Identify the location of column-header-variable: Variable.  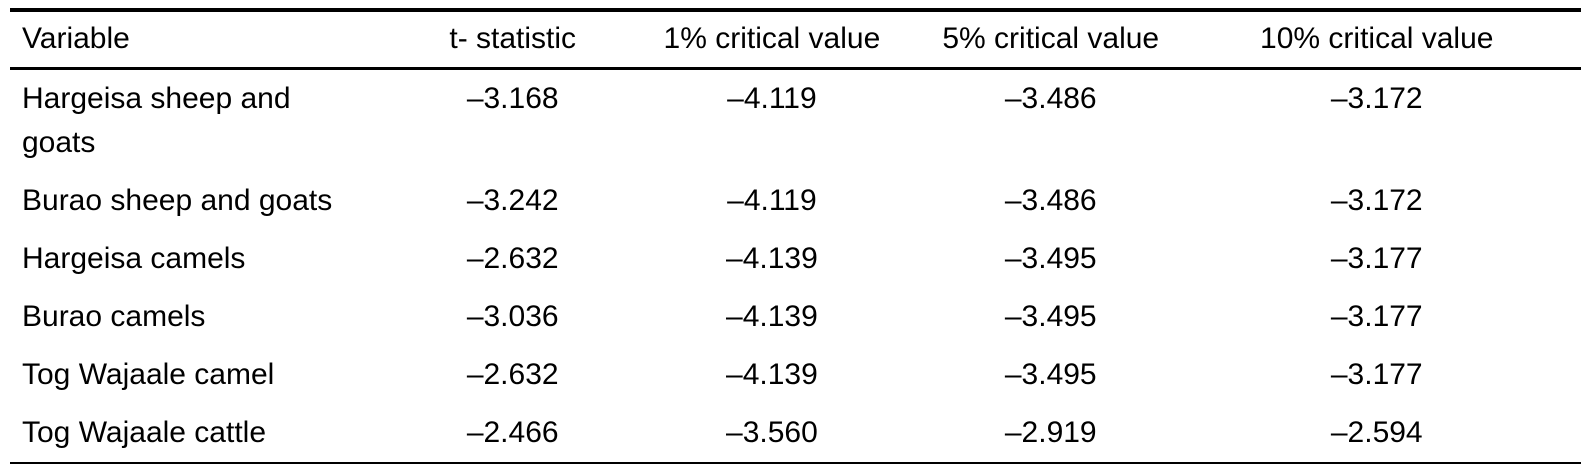
(210, 40).